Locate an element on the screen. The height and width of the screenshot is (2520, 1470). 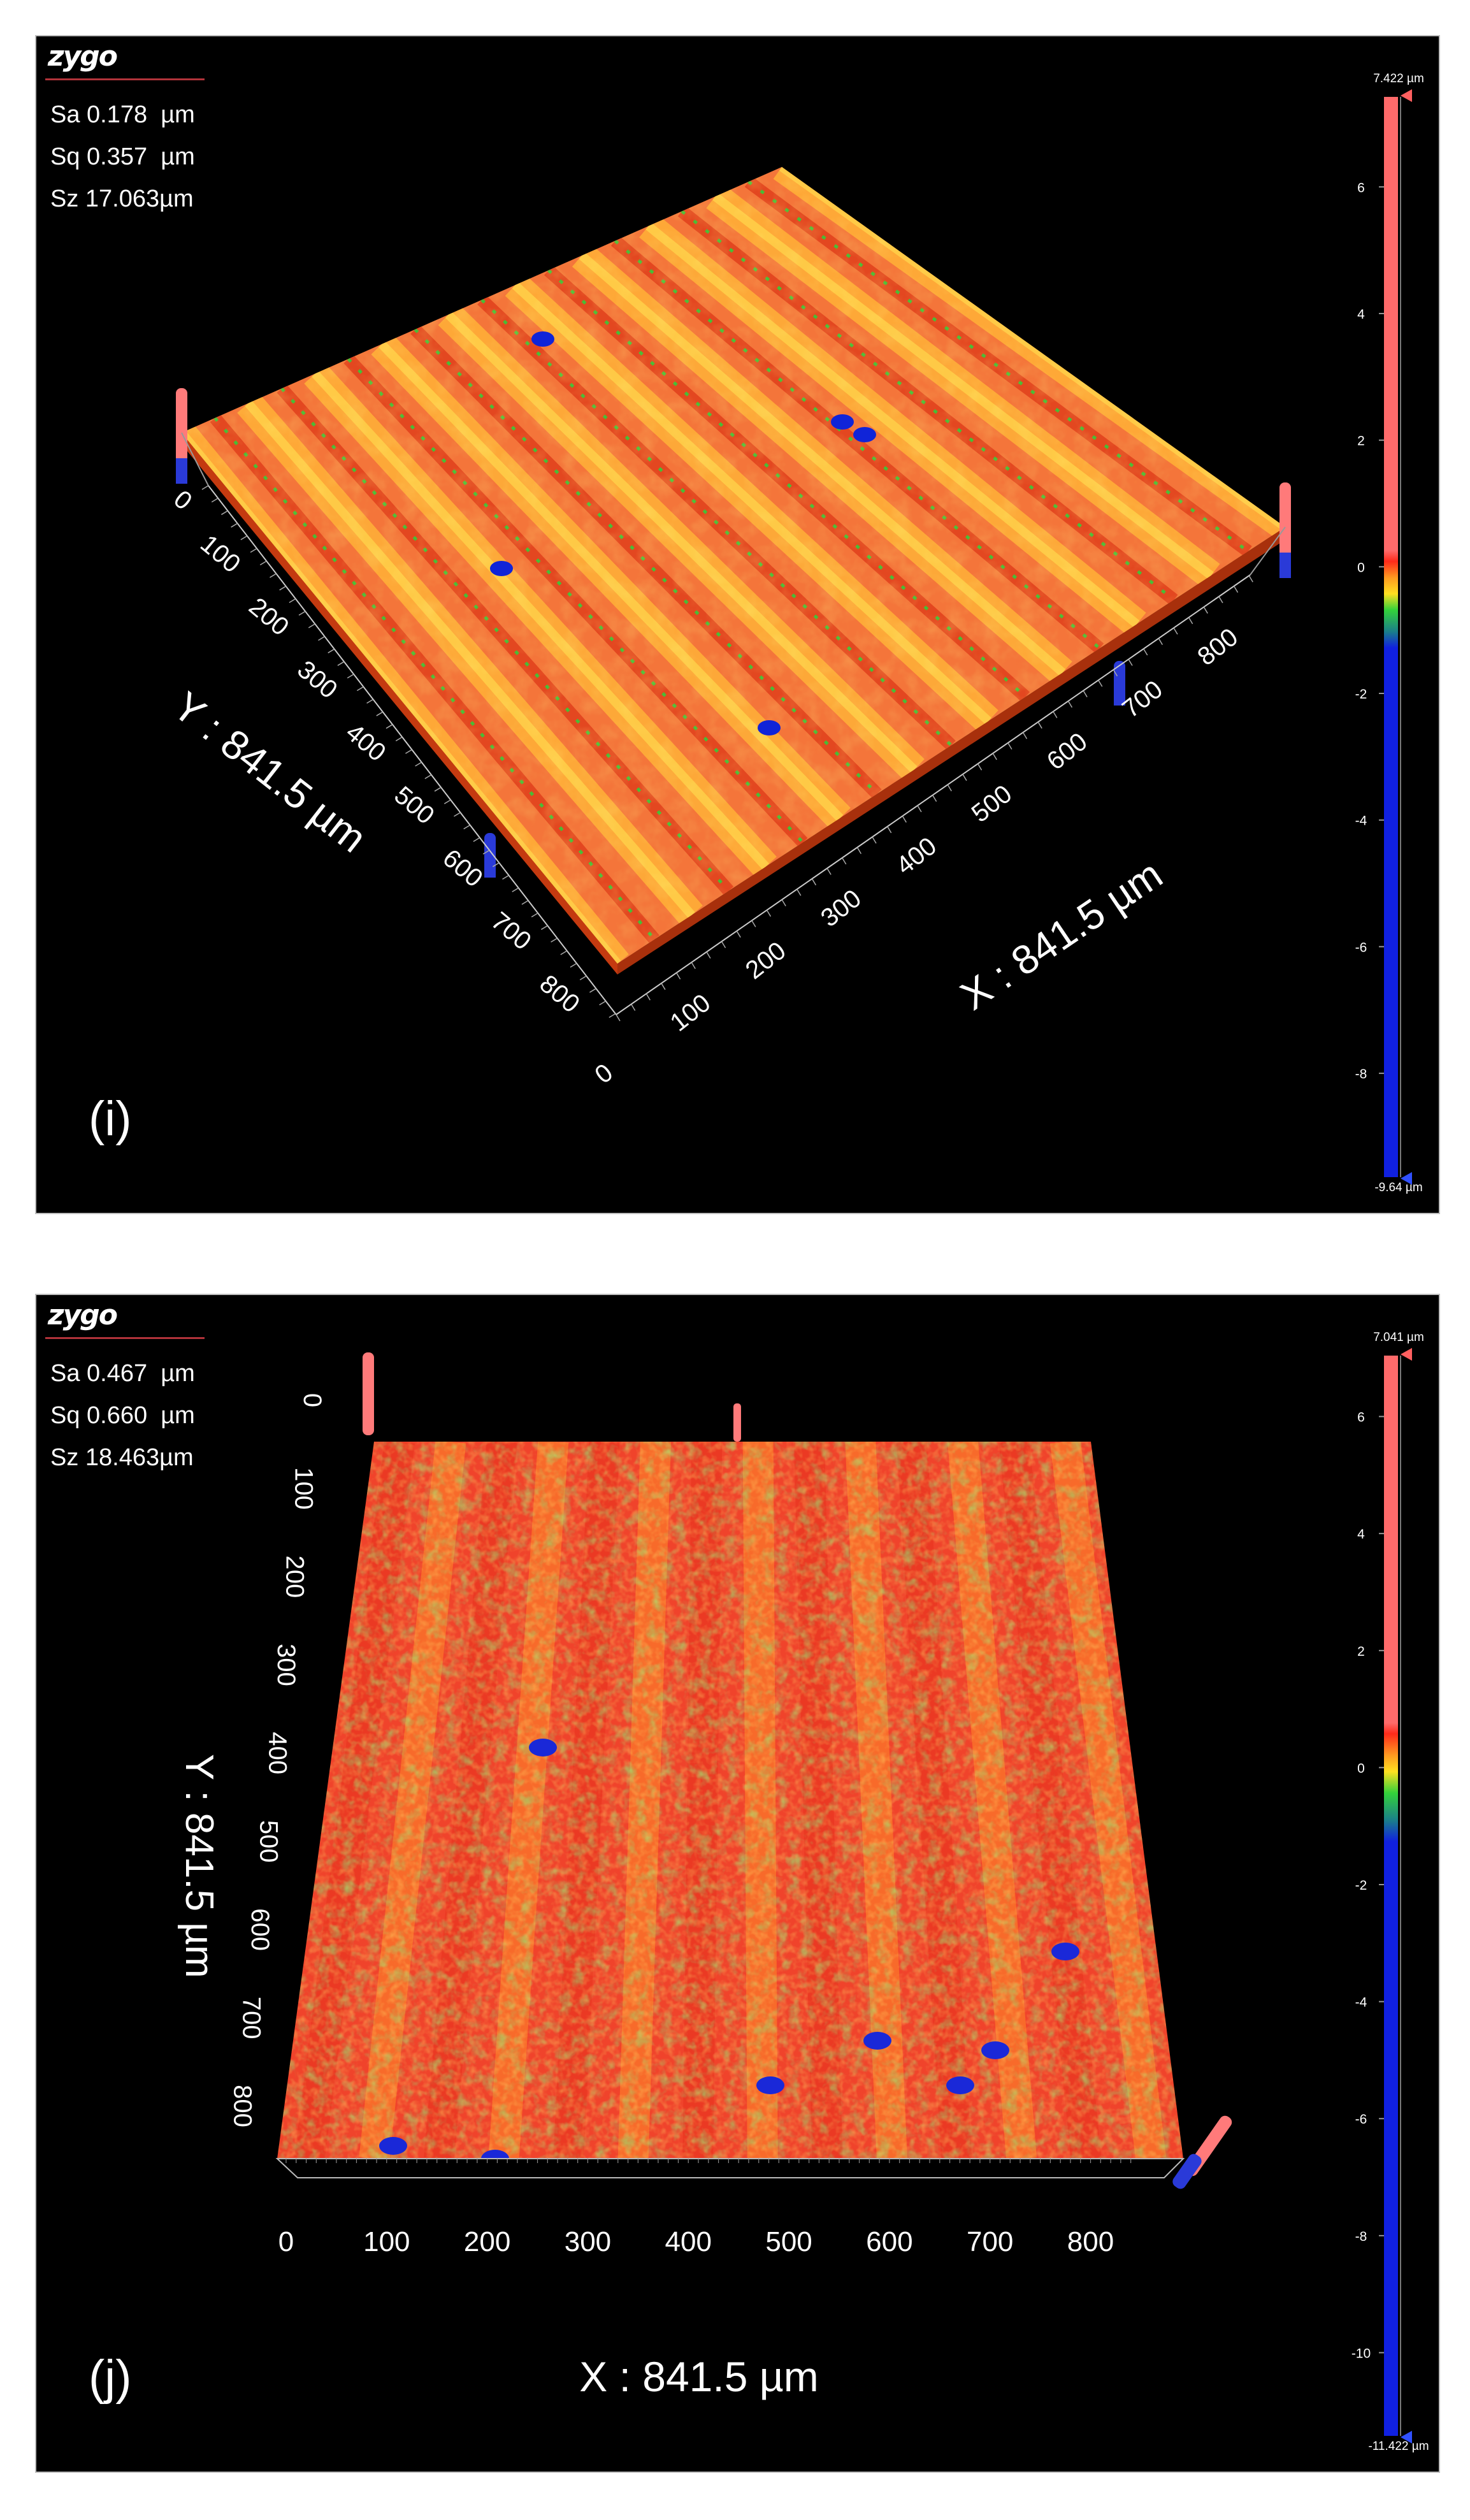
colorbar-tick-label: -2 is located at coordinates (1361, 1885).